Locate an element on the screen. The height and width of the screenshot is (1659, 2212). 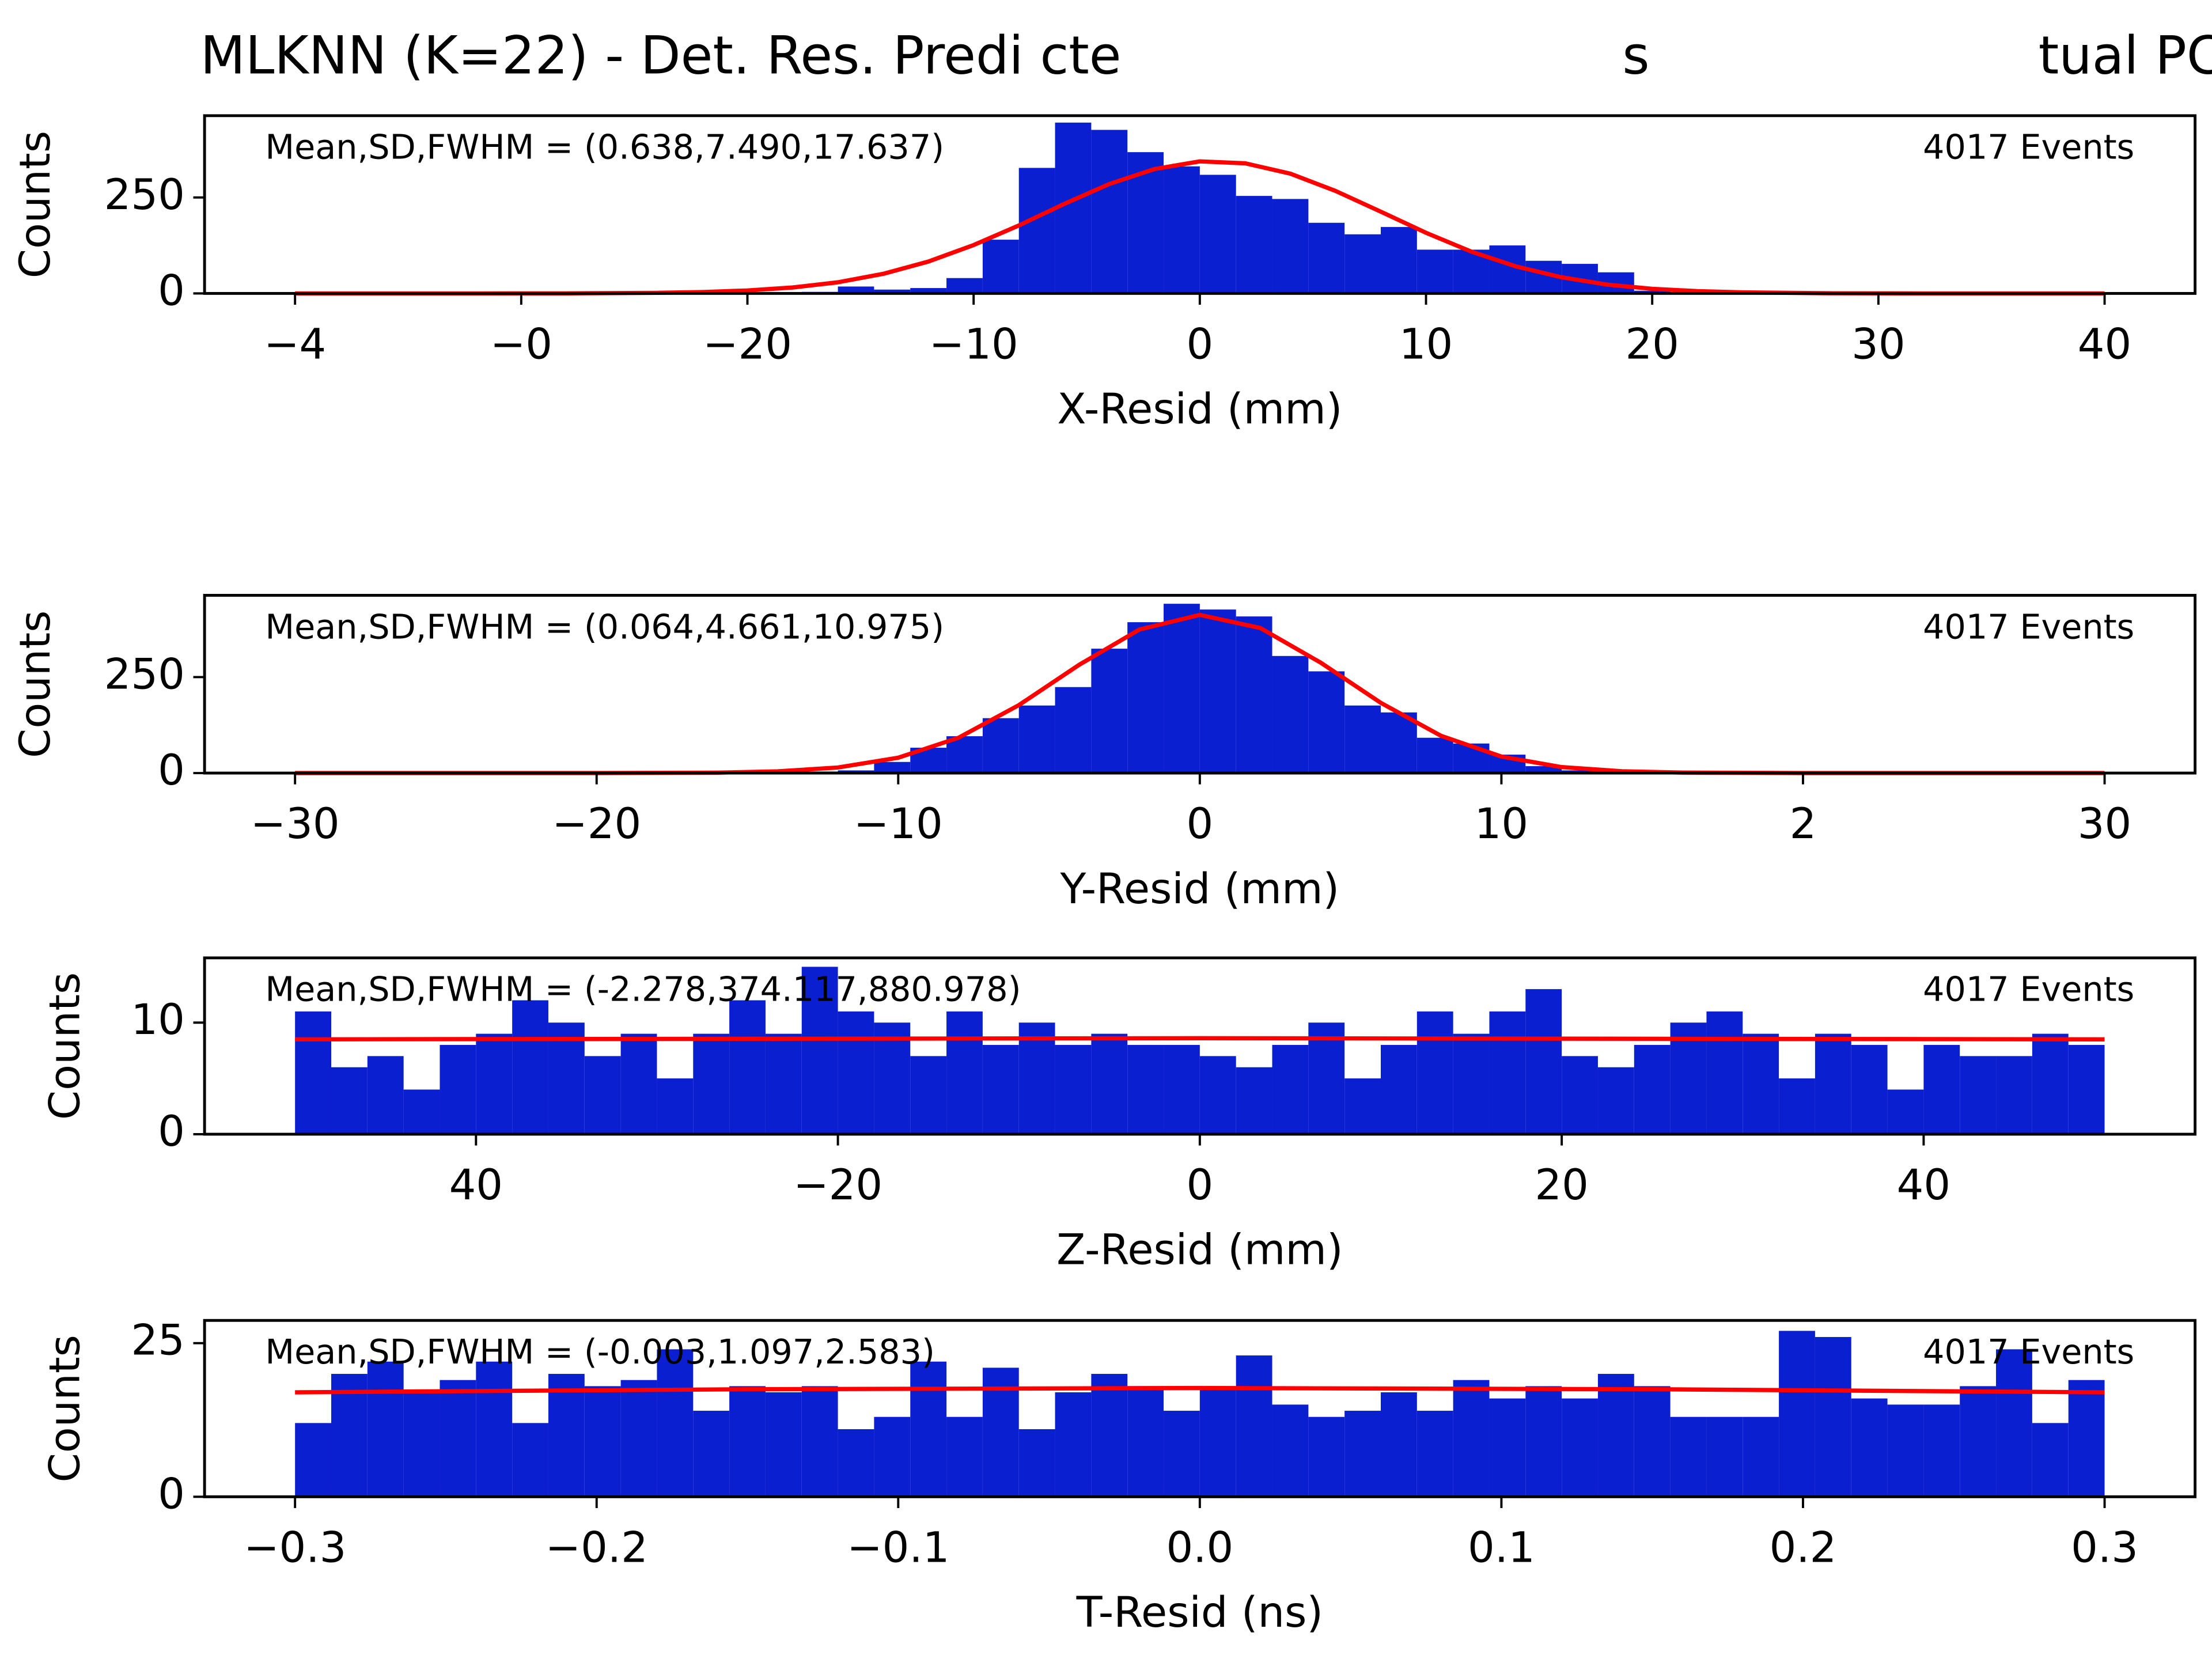
x-tick-label: −0 is located at coordinates (521, 344).